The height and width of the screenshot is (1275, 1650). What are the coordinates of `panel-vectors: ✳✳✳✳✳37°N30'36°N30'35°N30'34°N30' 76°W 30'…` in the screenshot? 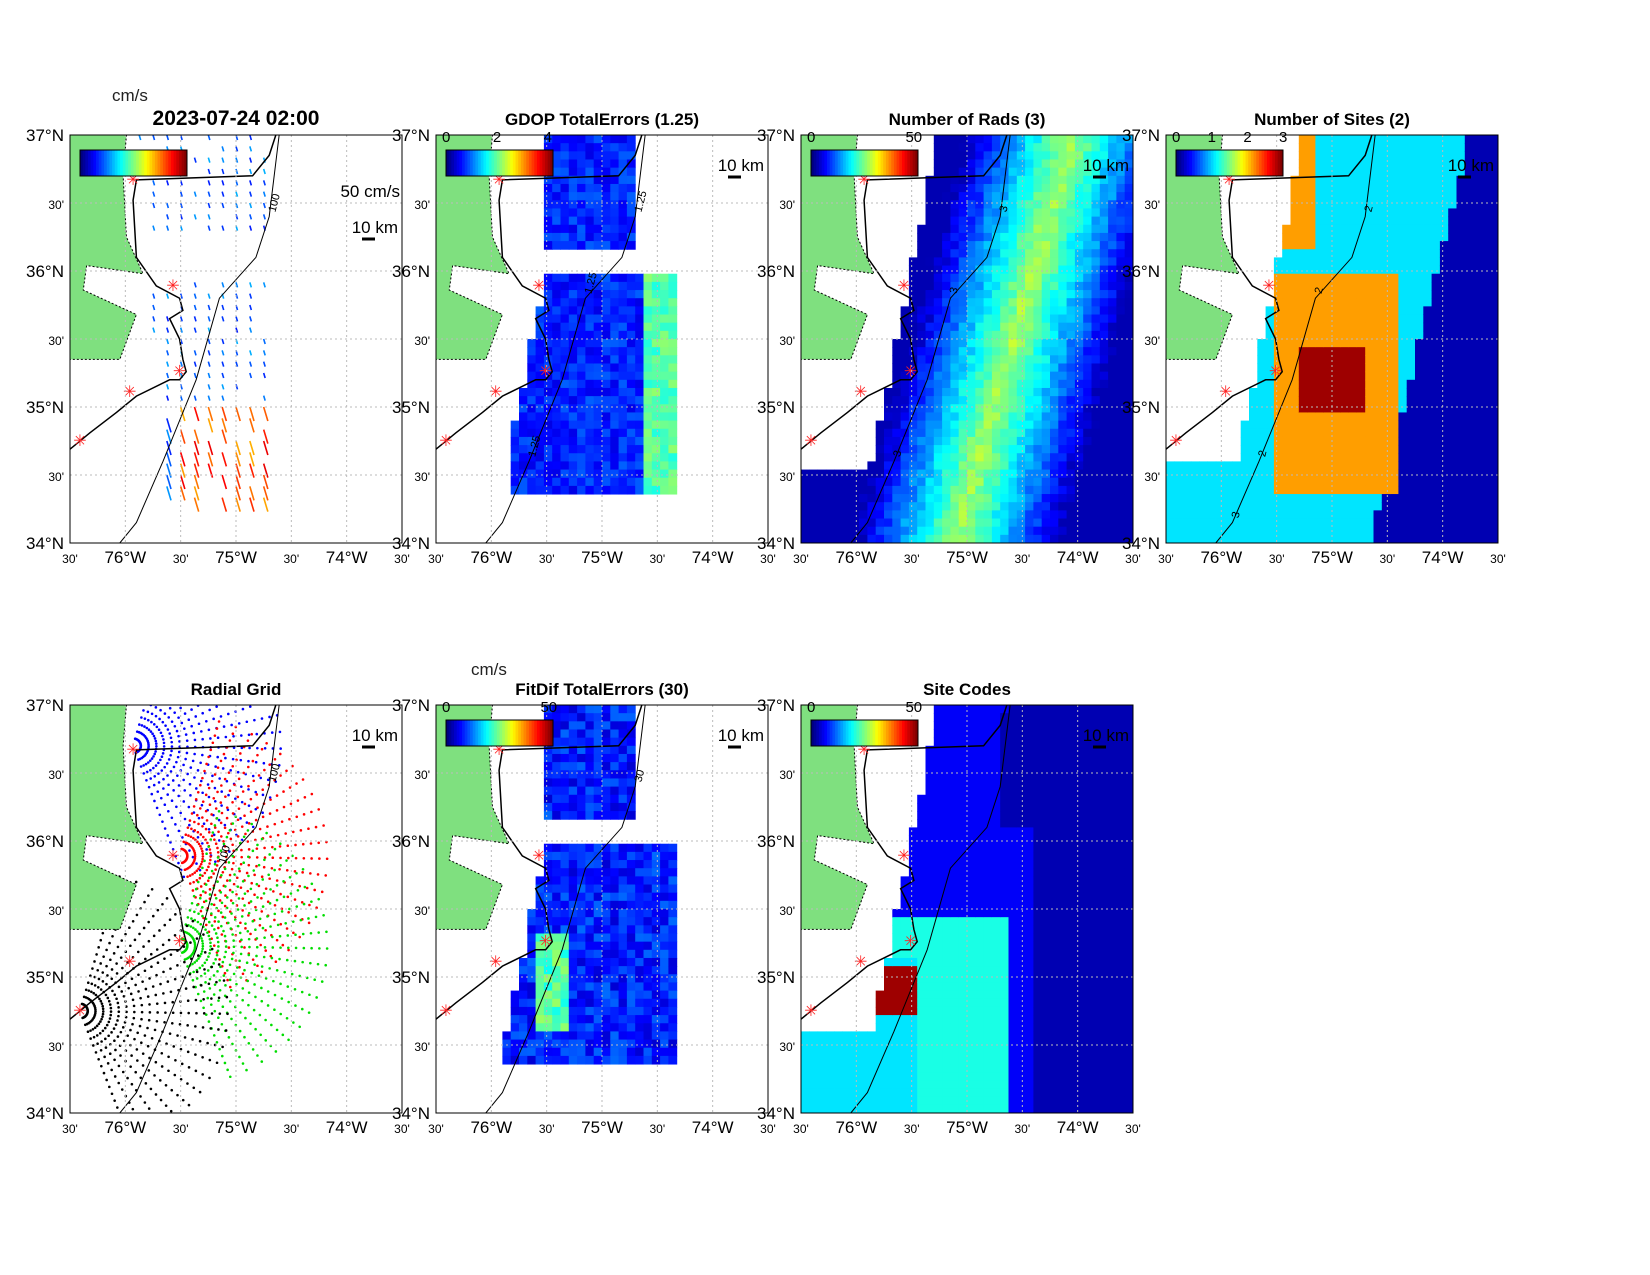 It's located at (218, 326).